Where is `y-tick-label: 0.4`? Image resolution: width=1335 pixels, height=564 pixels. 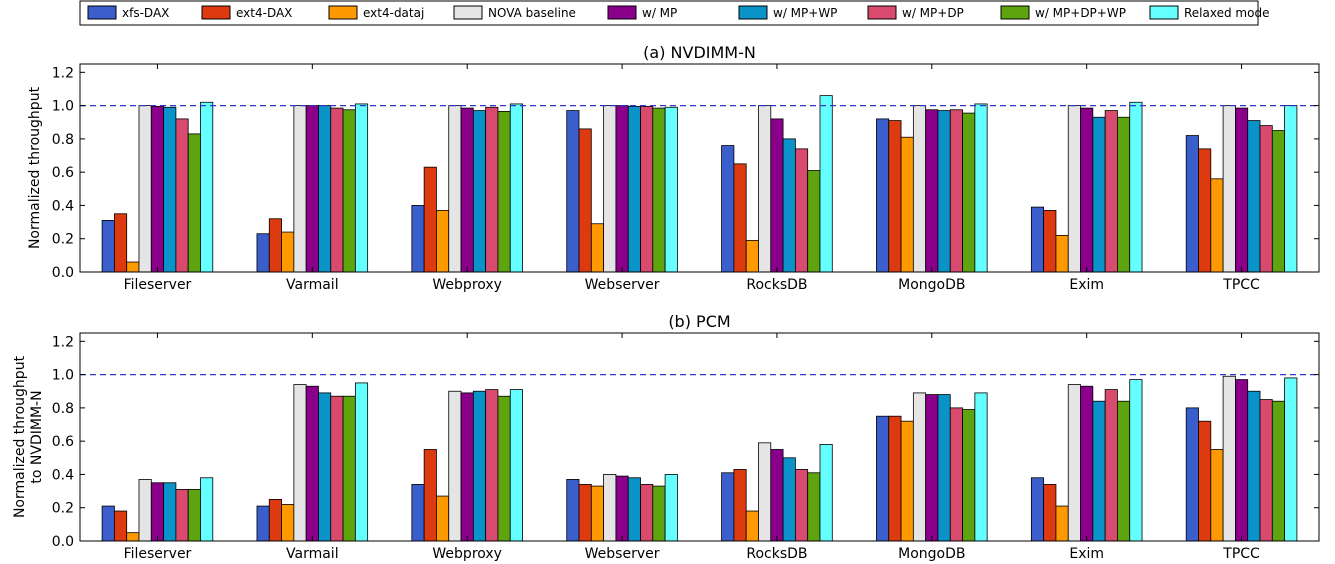 y-tick-label: 0.4 is located at coordinates (63, 475).